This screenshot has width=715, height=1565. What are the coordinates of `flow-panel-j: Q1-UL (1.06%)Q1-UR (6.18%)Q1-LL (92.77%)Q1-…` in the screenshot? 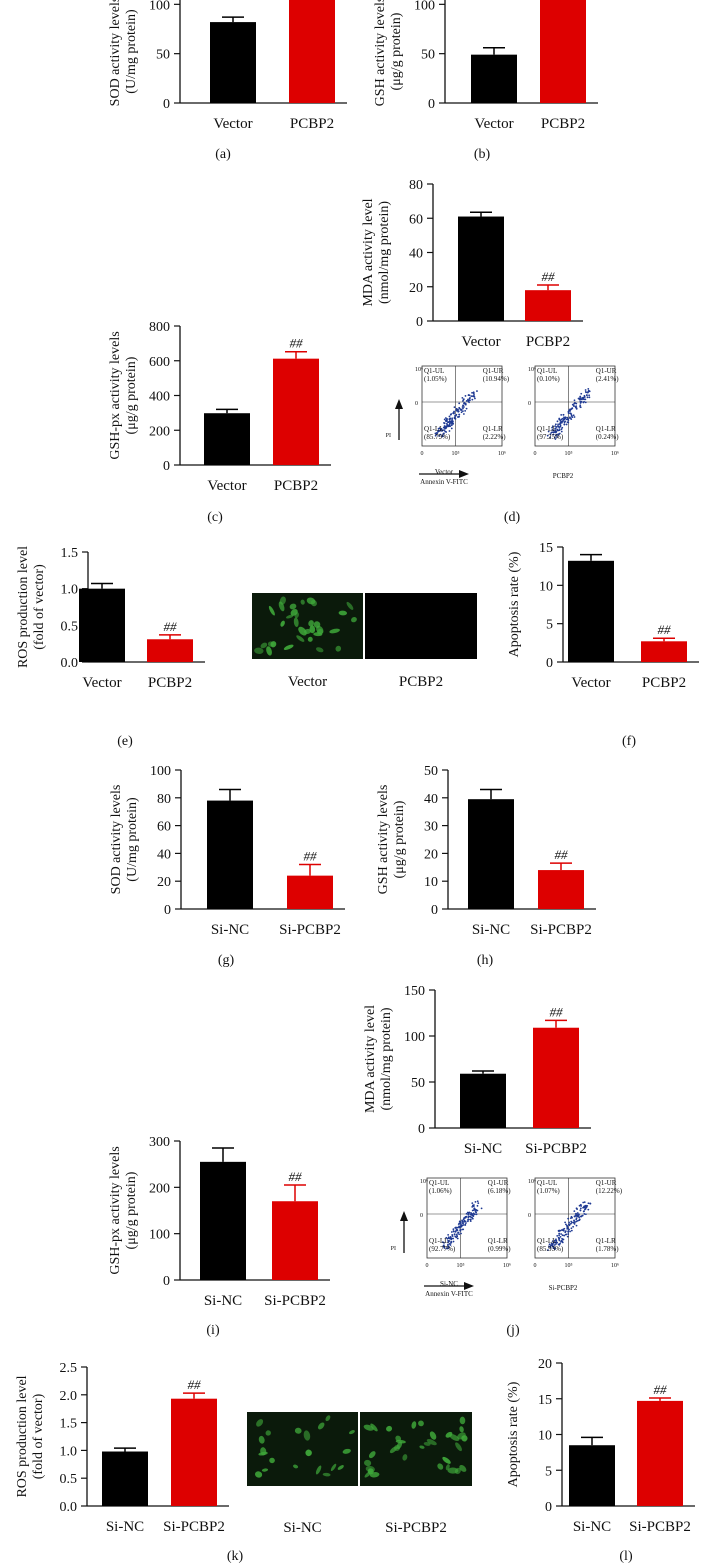 It's located at (507, 1257).